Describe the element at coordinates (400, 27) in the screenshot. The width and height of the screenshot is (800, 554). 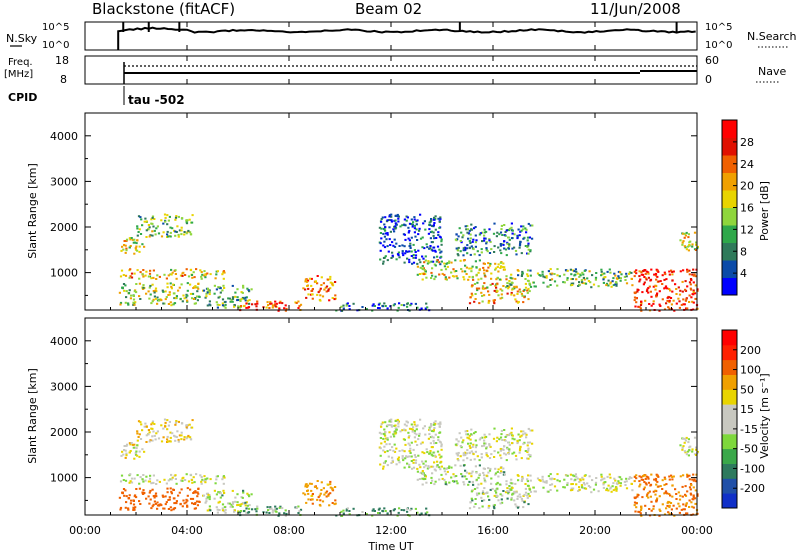
I see `nsky-axis-ticks` at that location.